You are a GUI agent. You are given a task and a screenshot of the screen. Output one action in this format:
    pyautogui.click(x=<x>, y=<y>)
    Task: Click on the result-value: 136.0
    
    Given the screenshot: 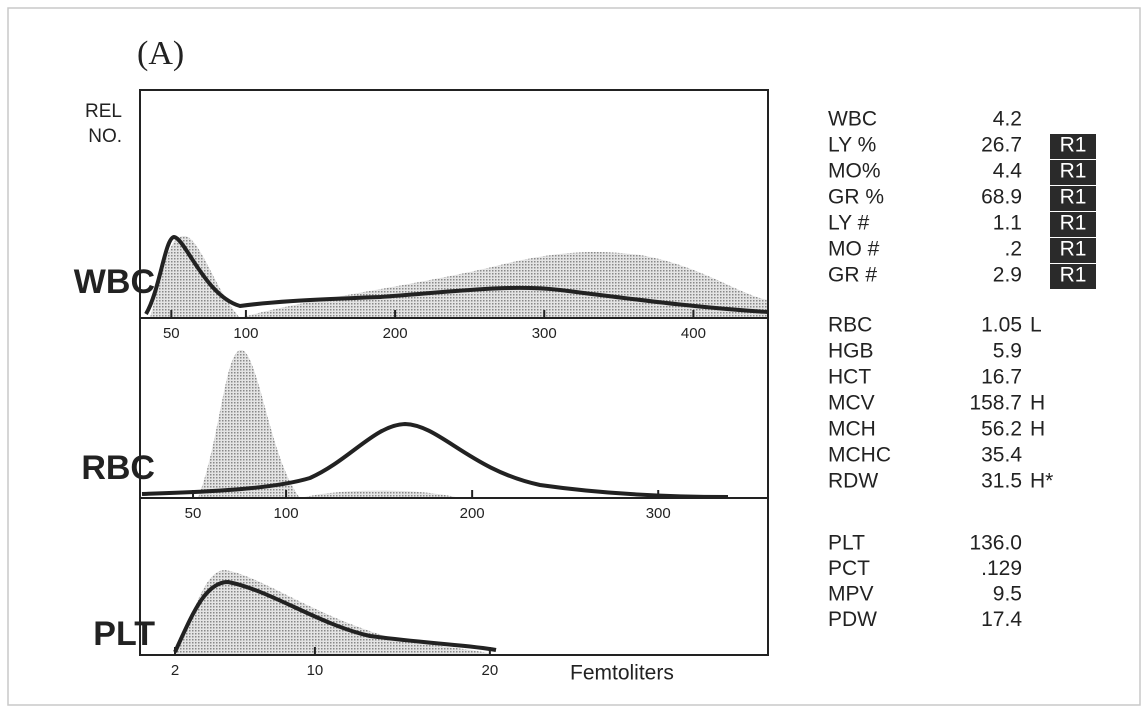 What is the action you would take?
    pyautogui.click(x=995, y=543)
    